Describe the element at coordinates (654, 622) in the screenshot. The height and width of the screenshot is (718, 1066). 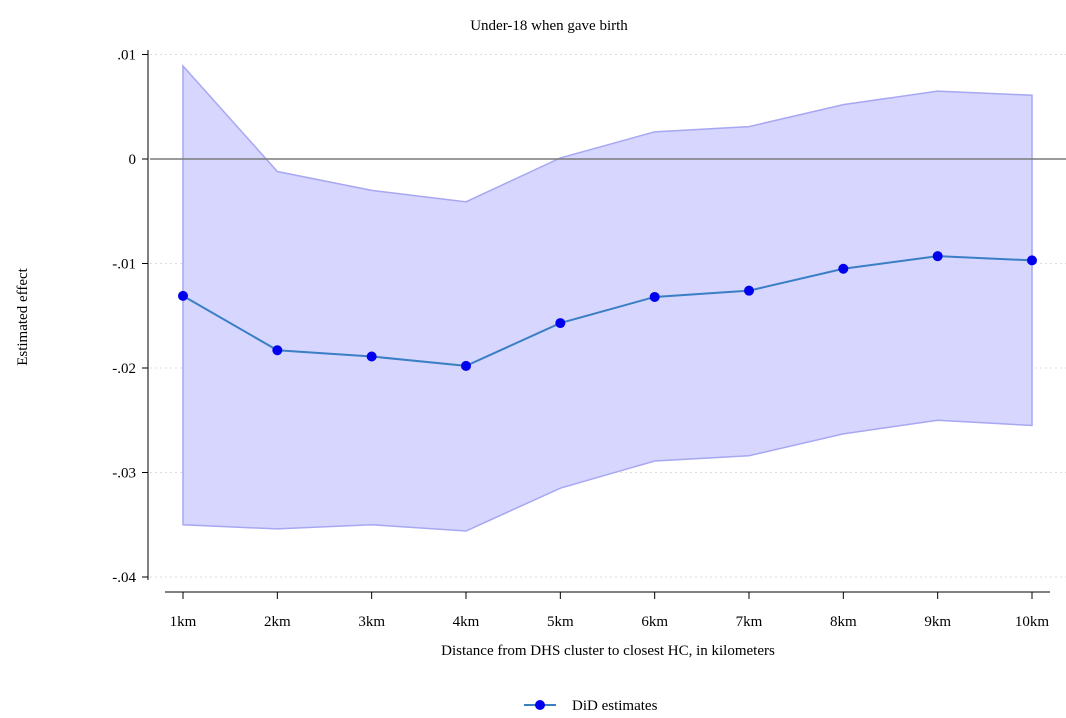
I see `x-tick-label: 6km` at that location.